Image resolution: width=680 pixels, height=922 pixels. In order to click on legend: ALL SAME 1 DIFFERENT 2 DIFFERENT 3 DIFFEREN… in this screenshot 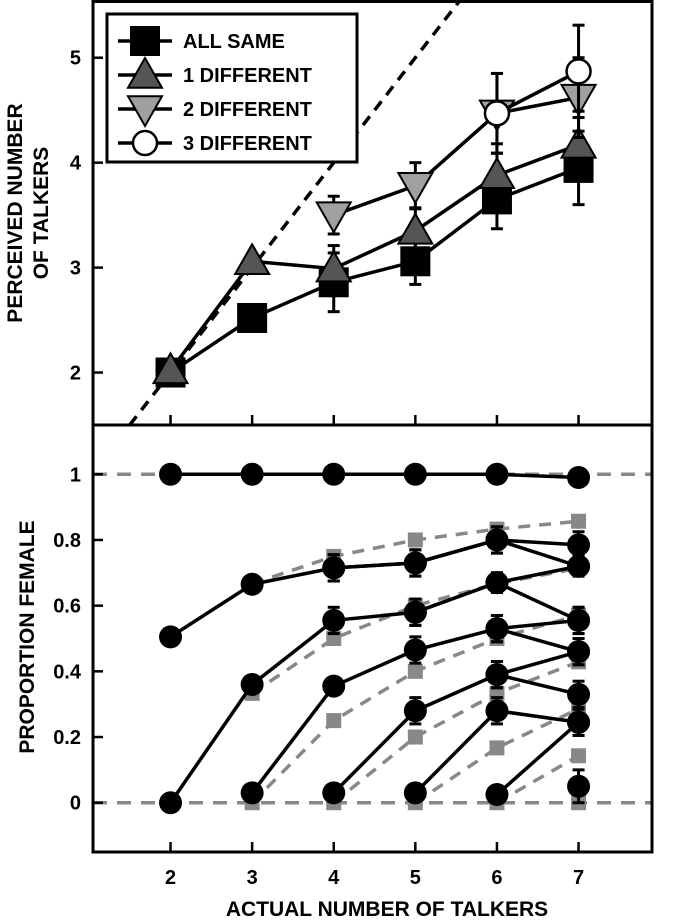, I will do `click(232, 88)`.